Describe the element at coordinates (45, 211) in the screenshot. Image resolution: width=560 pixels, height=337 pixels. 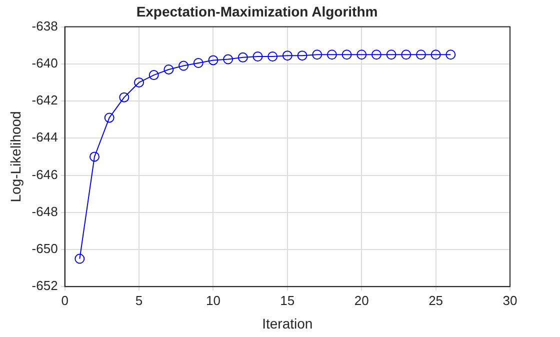
I see `y-tick-label: -648` at that location.